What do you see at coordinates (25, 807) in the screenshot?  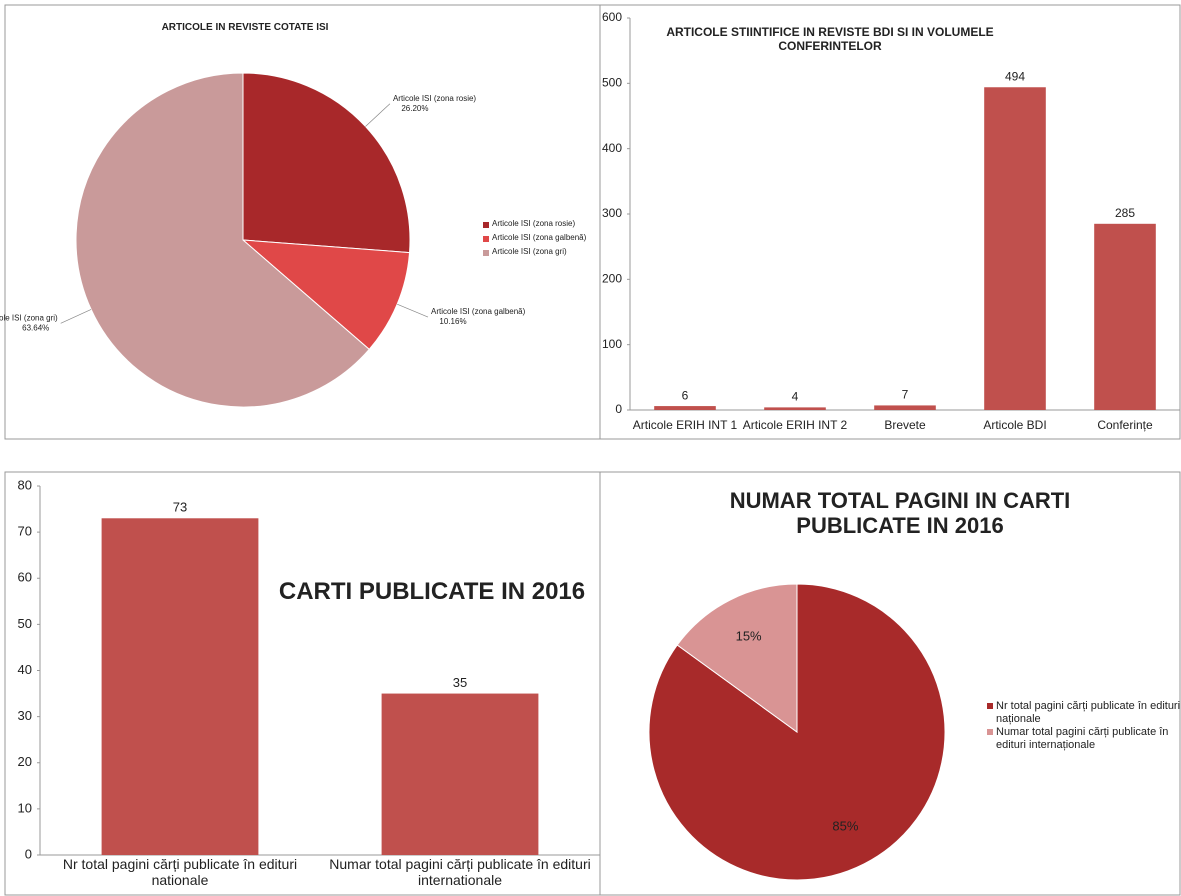 I see `y-tick-label: 10` at bounding box center [25, 807].